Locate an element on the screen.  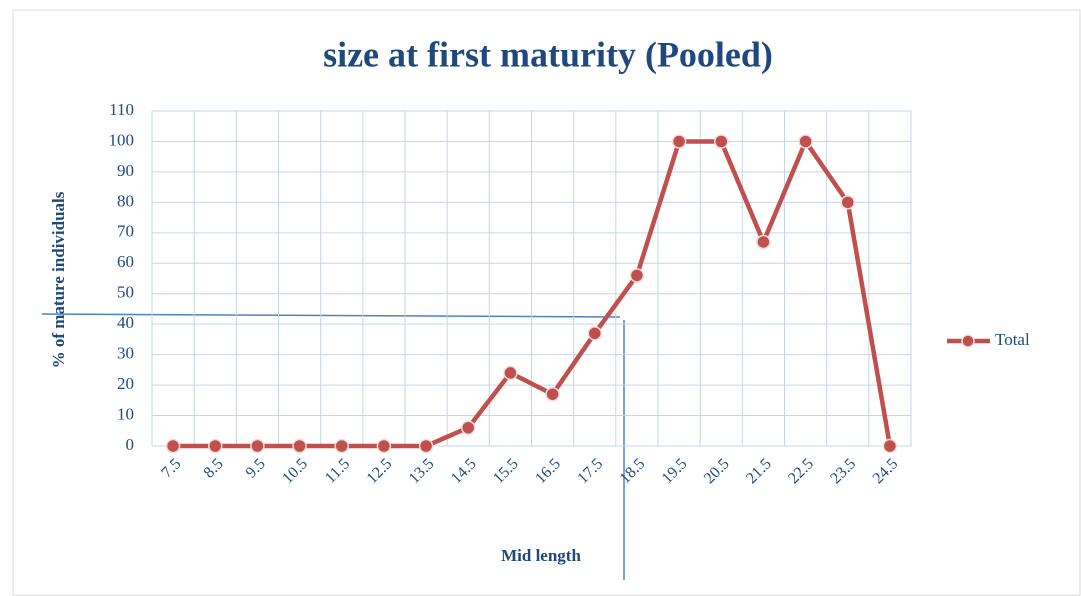
y-tick-label: 110 is located at coordinates (121, 109).